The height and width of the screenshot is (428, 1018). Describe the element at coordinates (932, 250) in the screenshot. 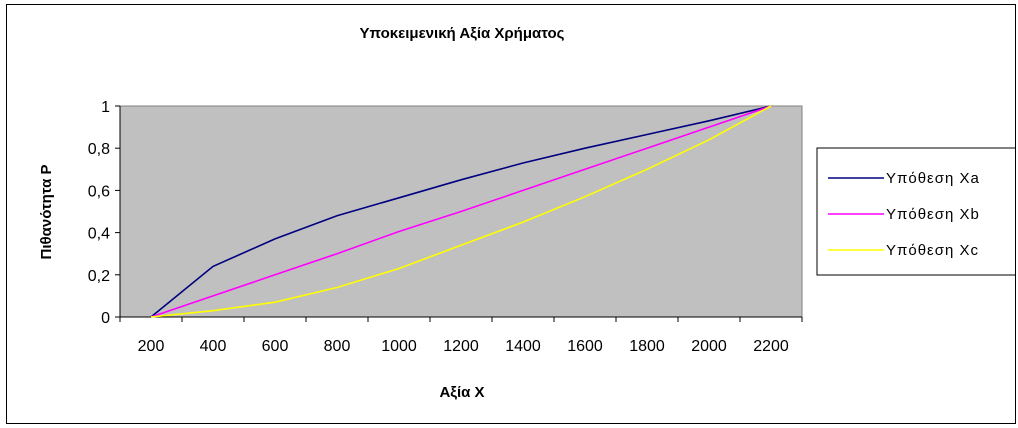

I see `legend-label-3: Υπόθεση Xc` at that location.